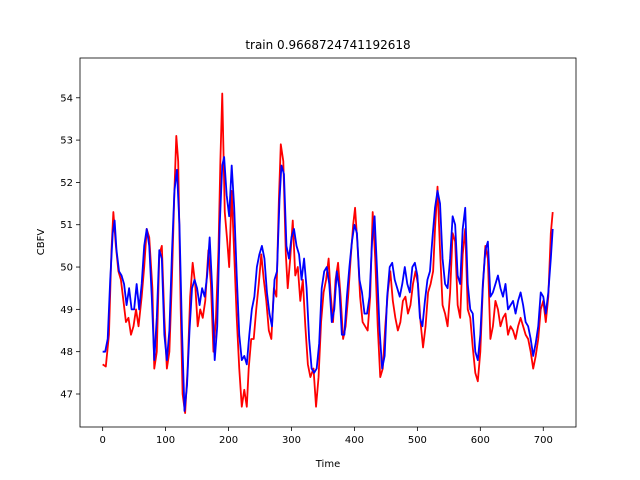  What do you see at coordinates (543, 440) in the screenshot?
I see `x-tick-label: 700` at bounding box center [543, 440].